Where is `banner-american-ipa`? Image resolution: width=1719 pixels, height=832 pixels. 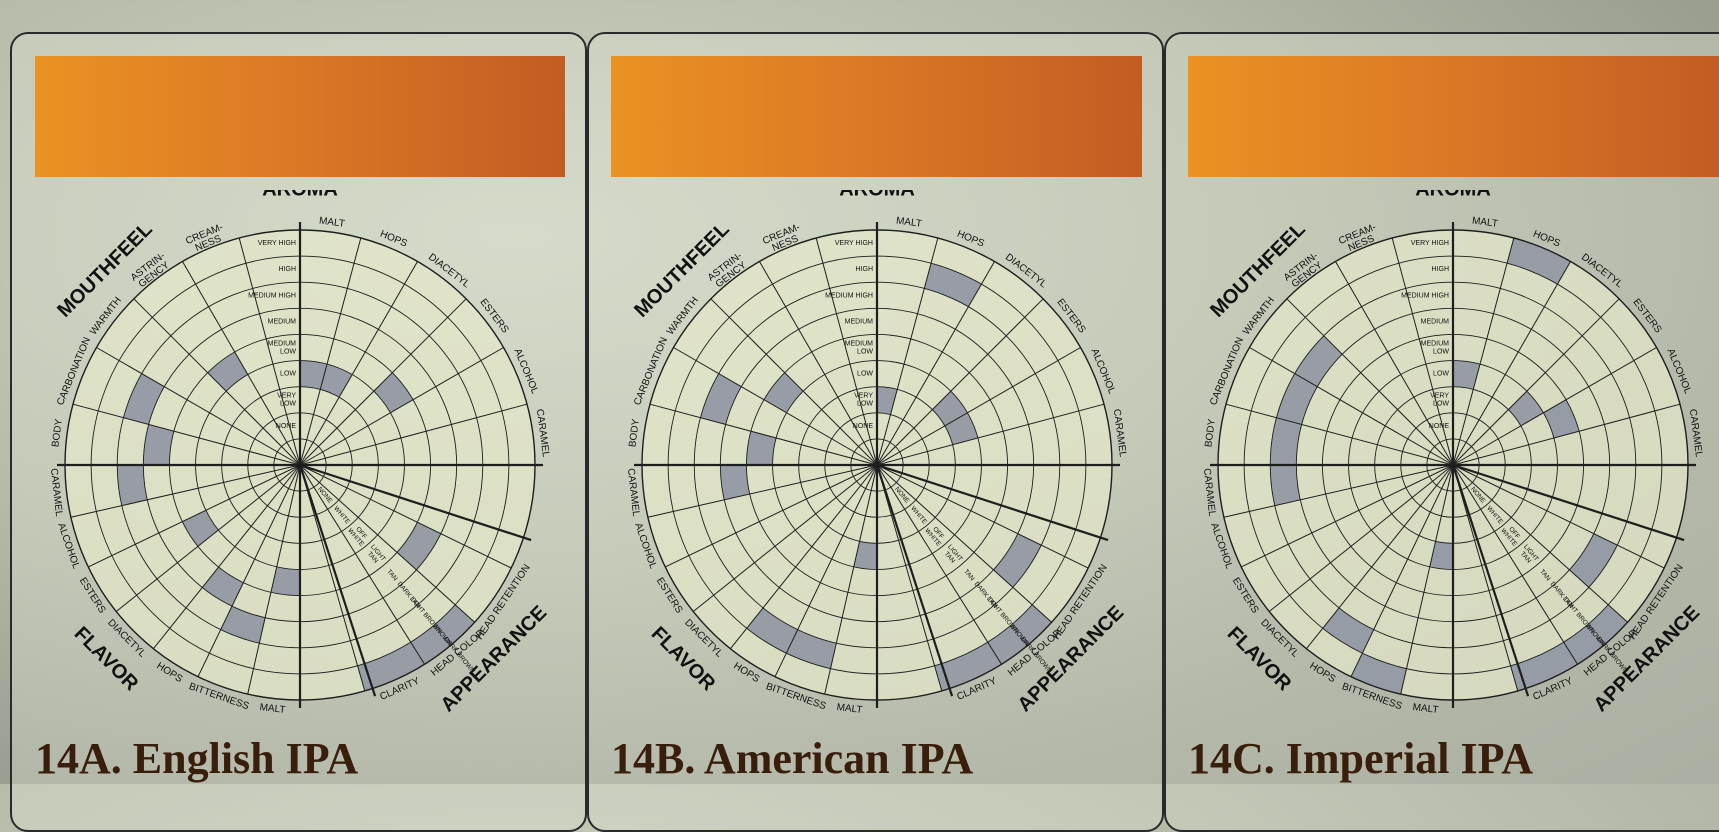 banner-american-ipa is located at coordinates (876, 116).